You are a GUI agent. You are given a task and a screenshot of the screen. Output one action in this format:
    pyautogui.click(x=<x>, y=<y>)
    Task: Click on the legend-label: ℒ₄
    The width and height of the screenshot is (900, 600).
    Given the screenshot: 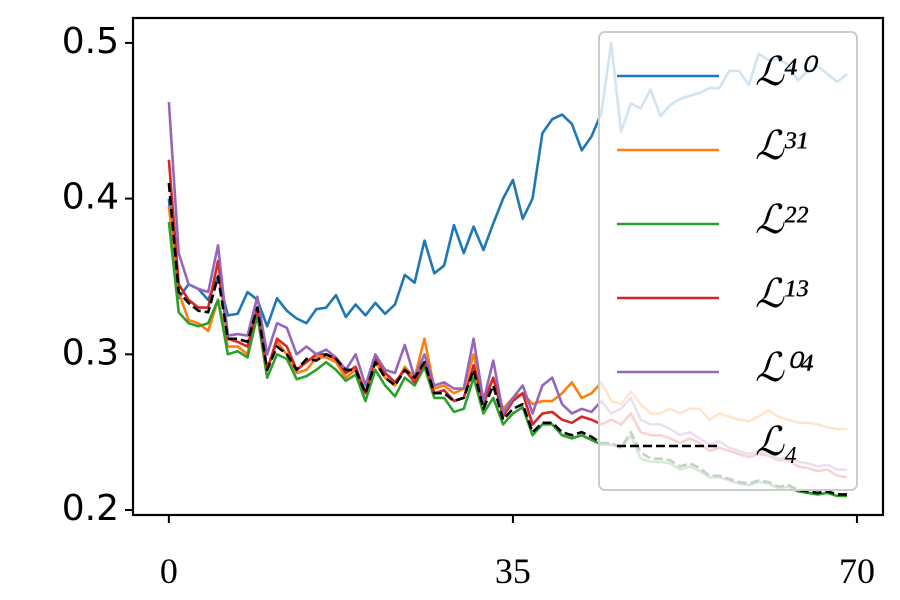 What is the action you would take?
    pyautogui.click(x=776, y=441)
    